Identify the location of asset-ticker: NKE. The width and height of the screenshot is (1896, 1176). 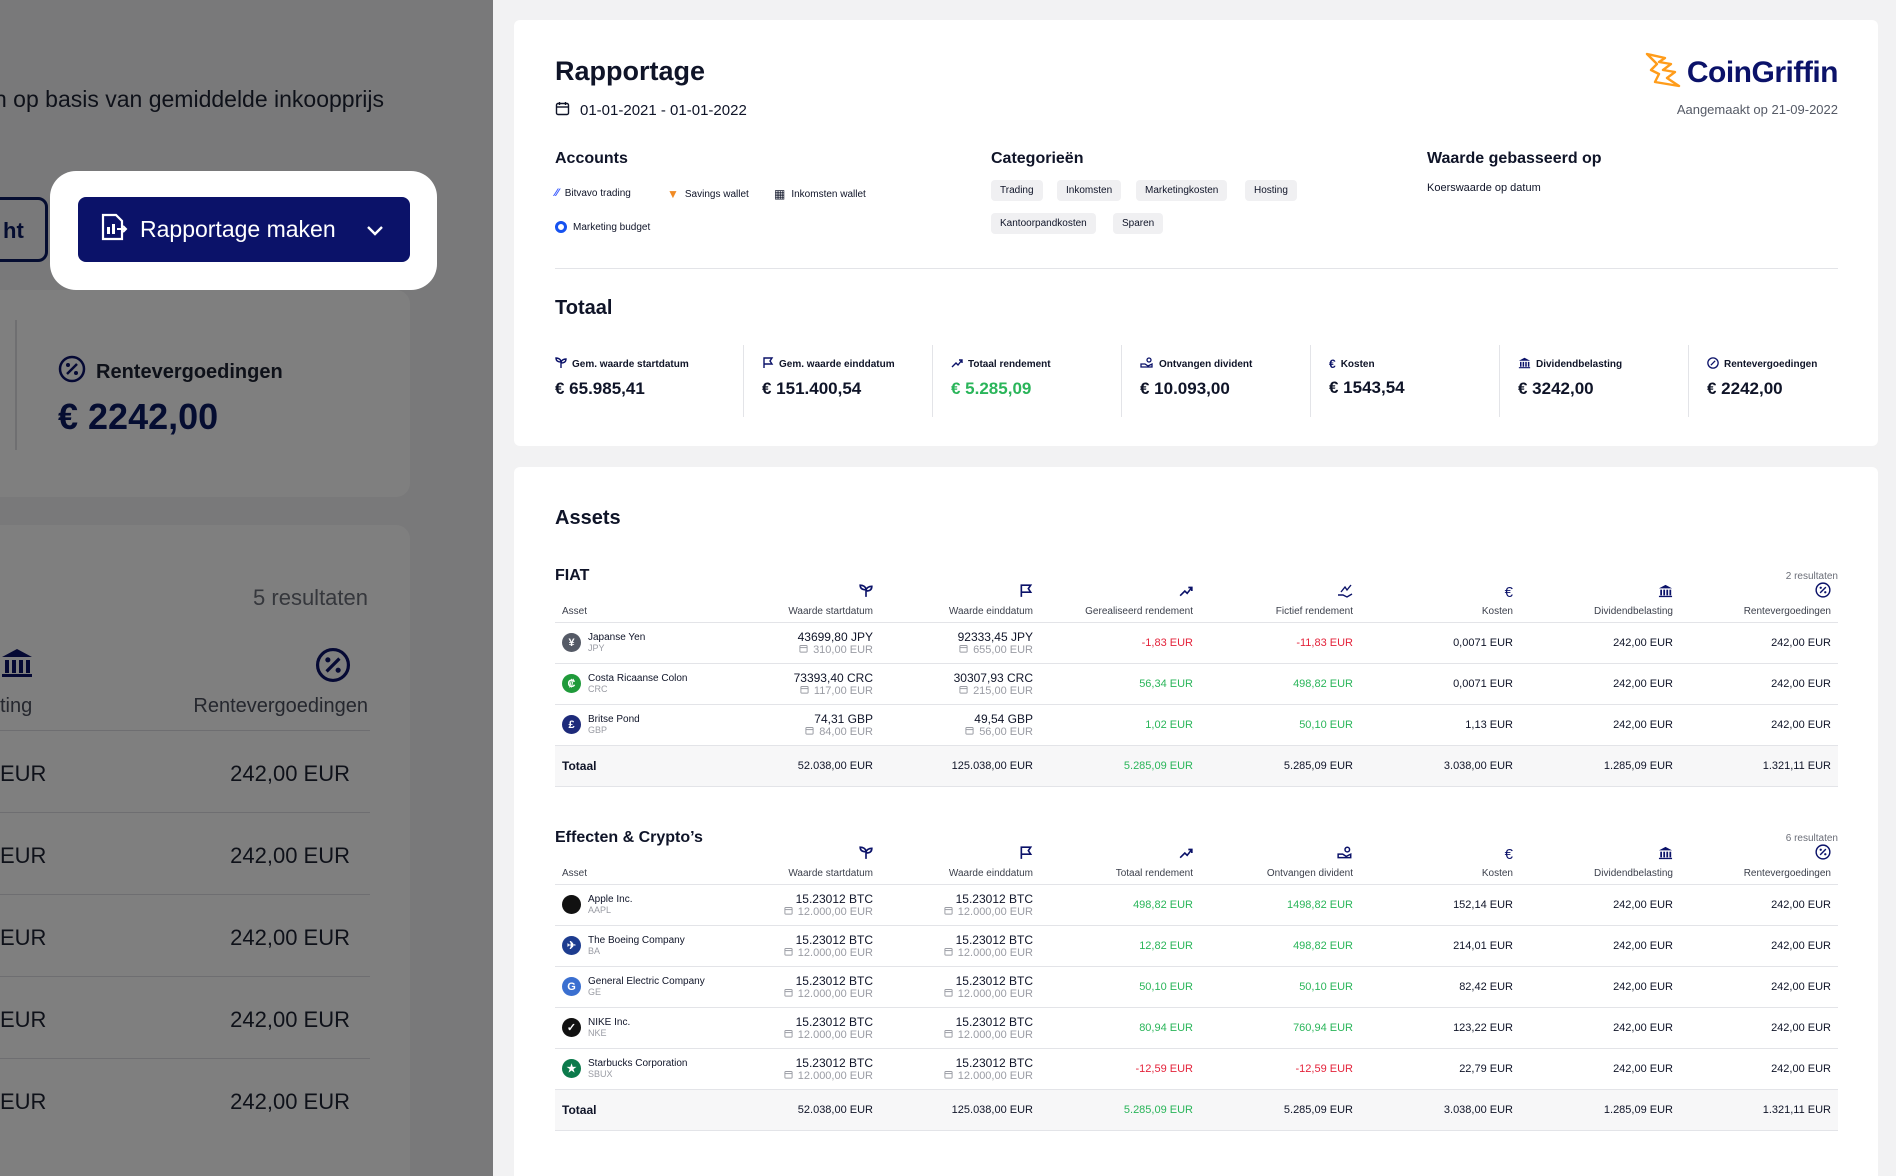
(597, 1032).